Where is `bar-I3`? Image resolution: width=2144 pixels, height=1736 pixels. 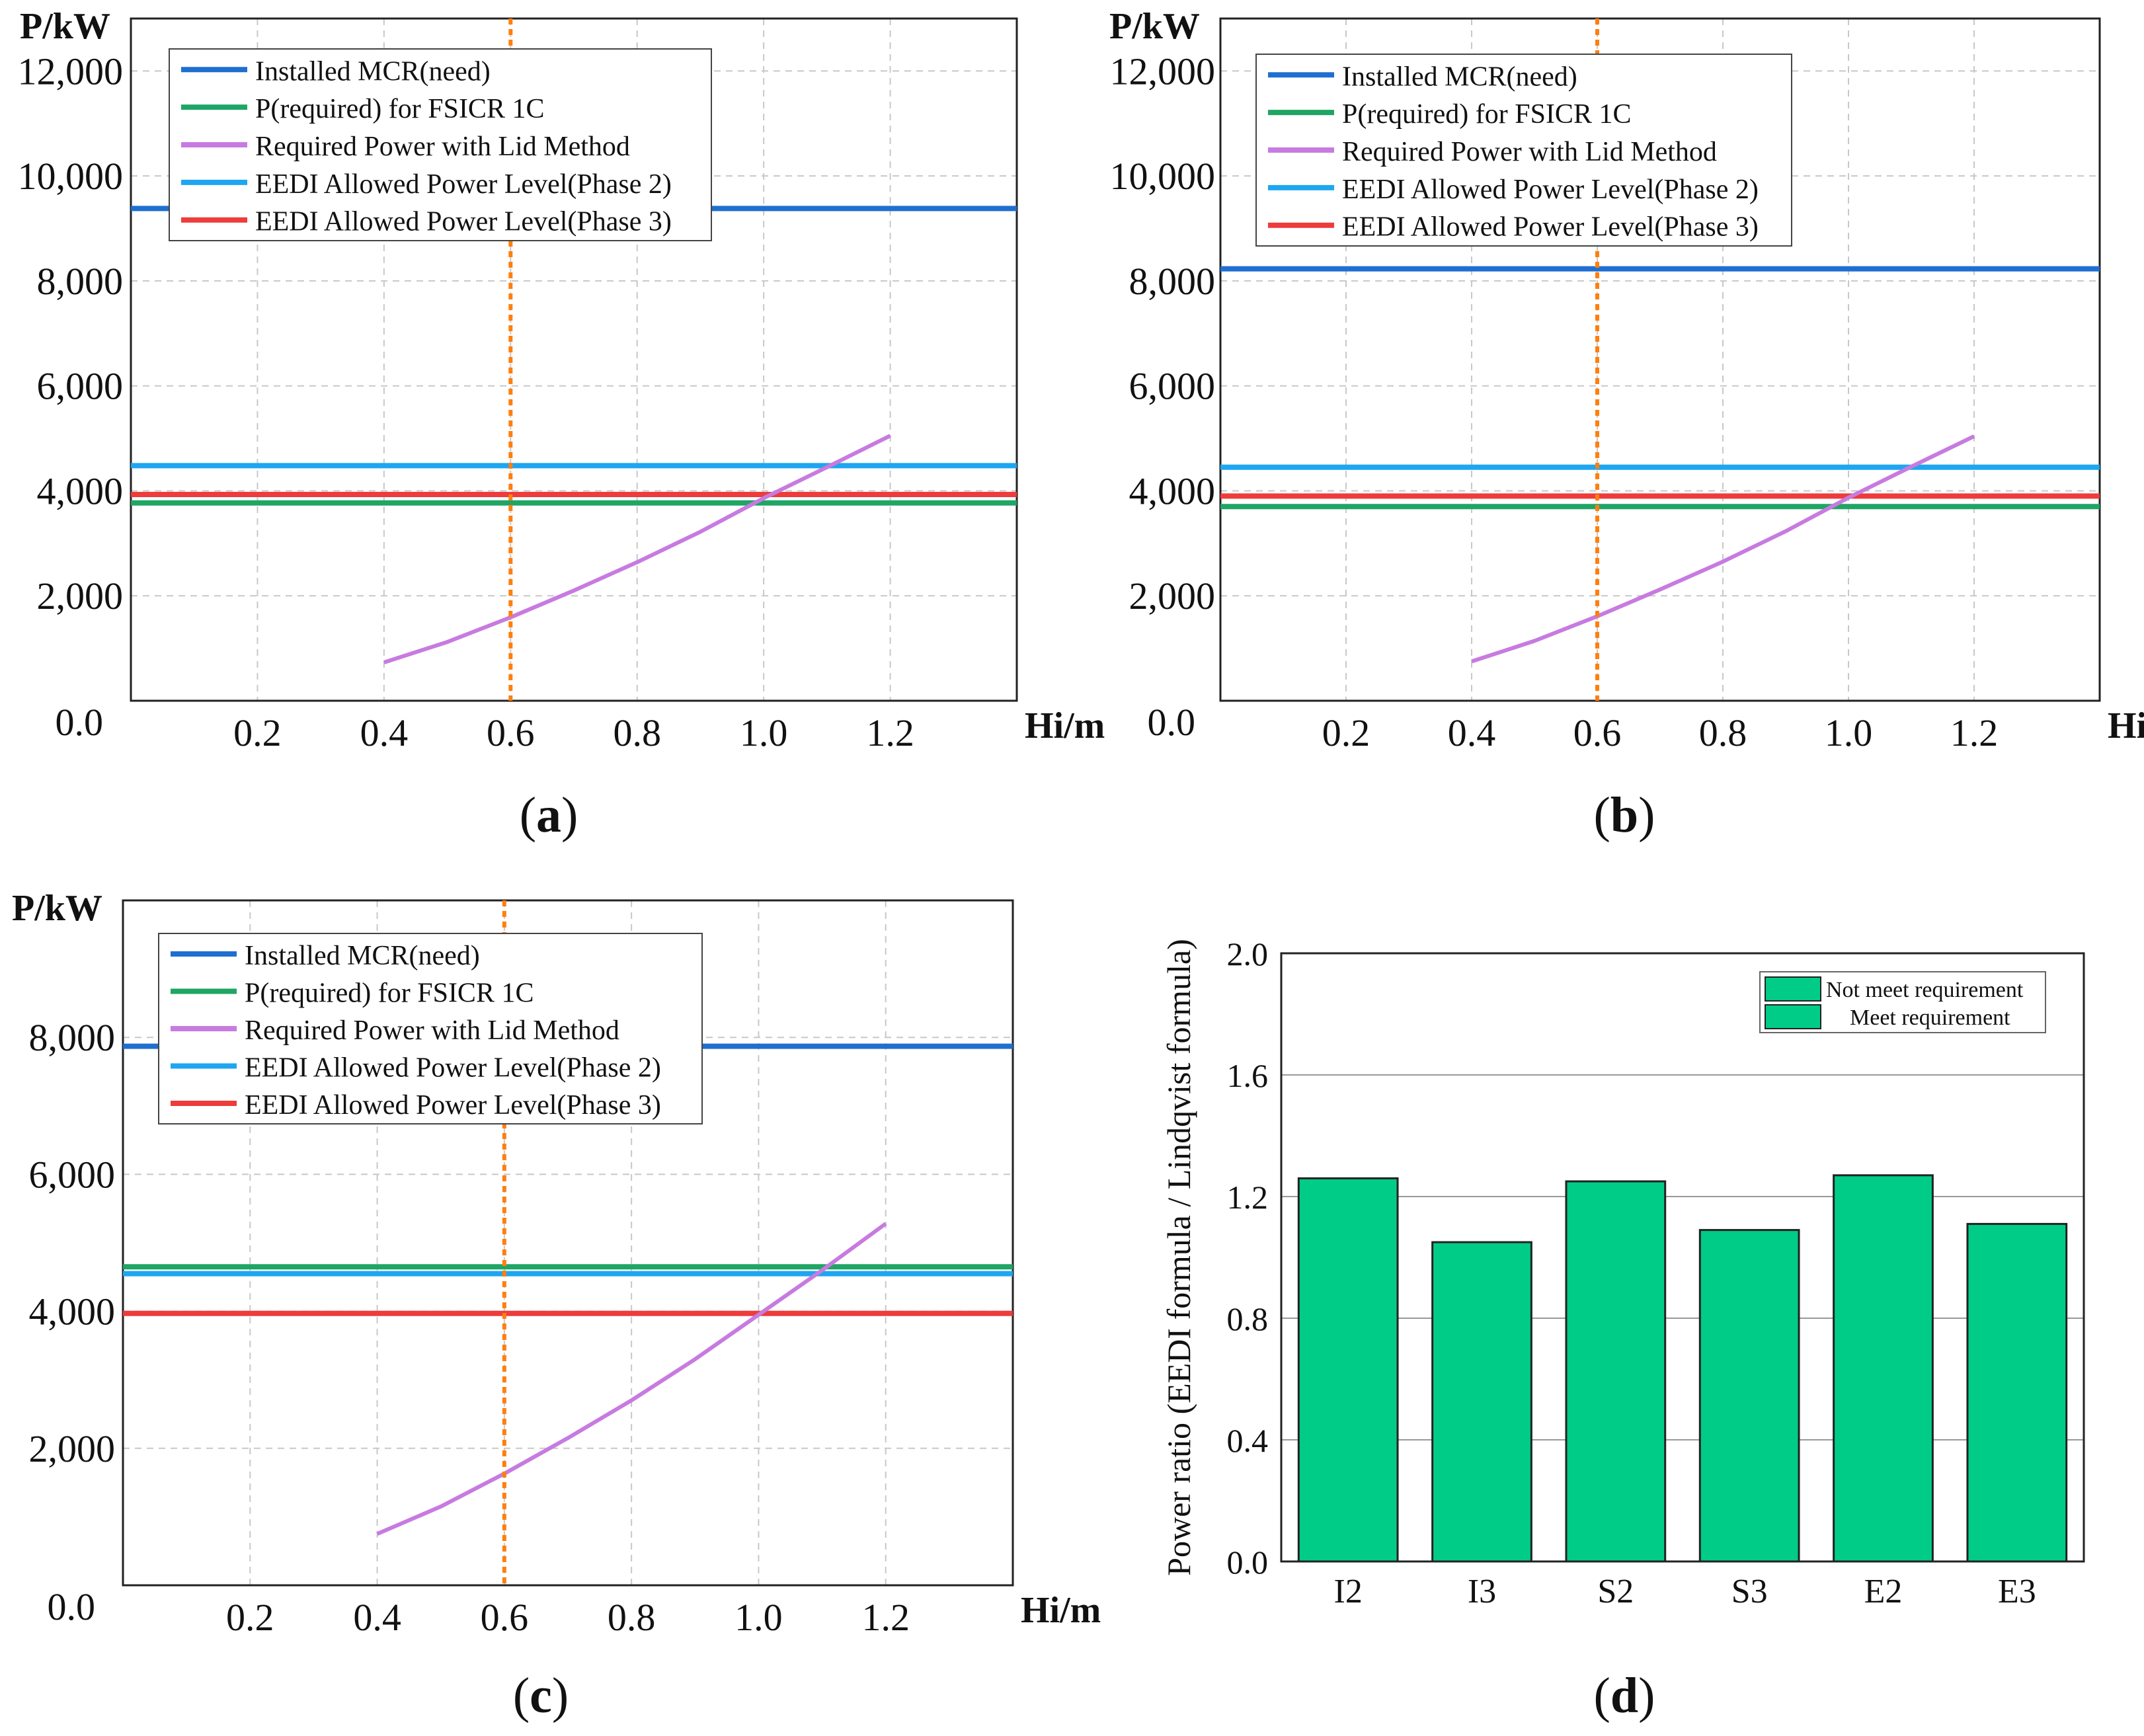 bar-I3 is located at coordinates (1481, 1402).